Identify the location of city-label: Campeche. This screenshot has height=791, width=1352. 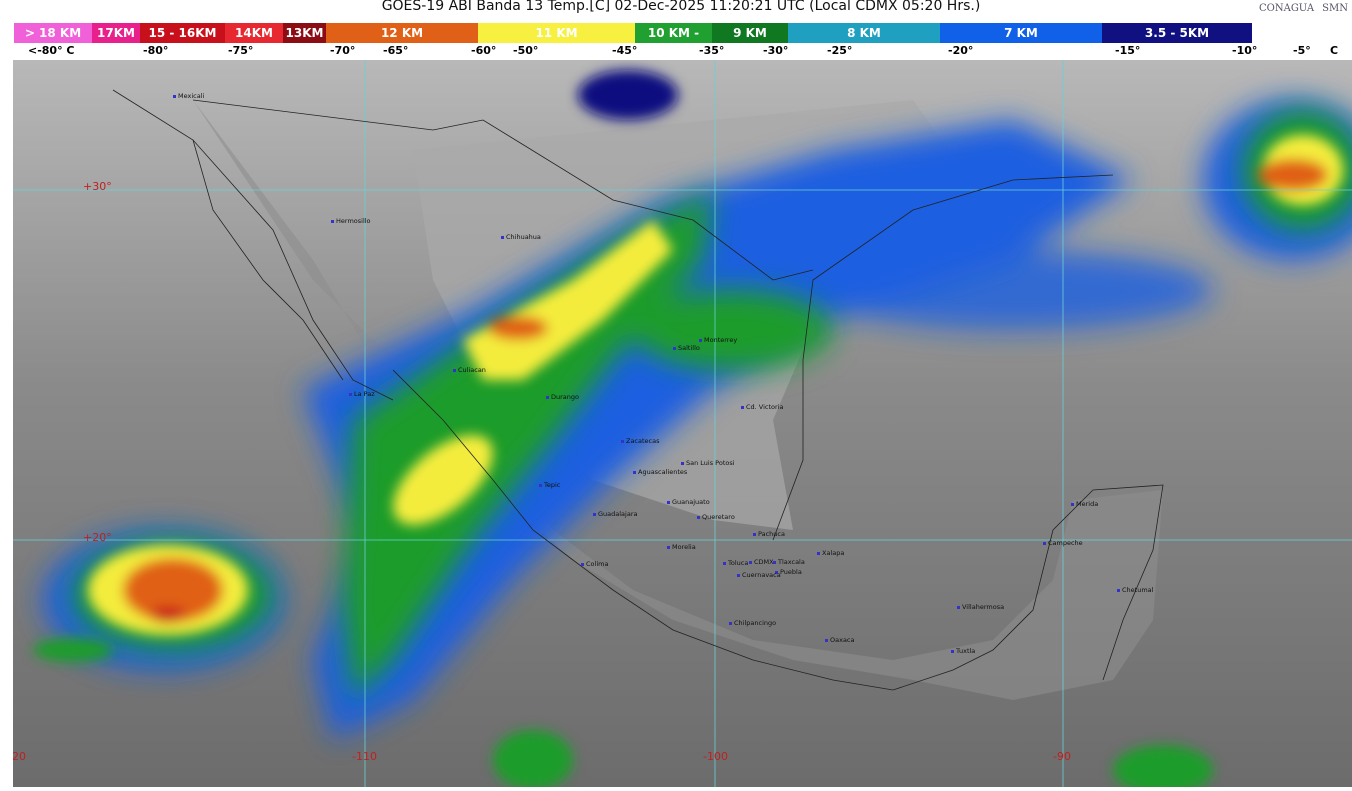
(1063, 543).